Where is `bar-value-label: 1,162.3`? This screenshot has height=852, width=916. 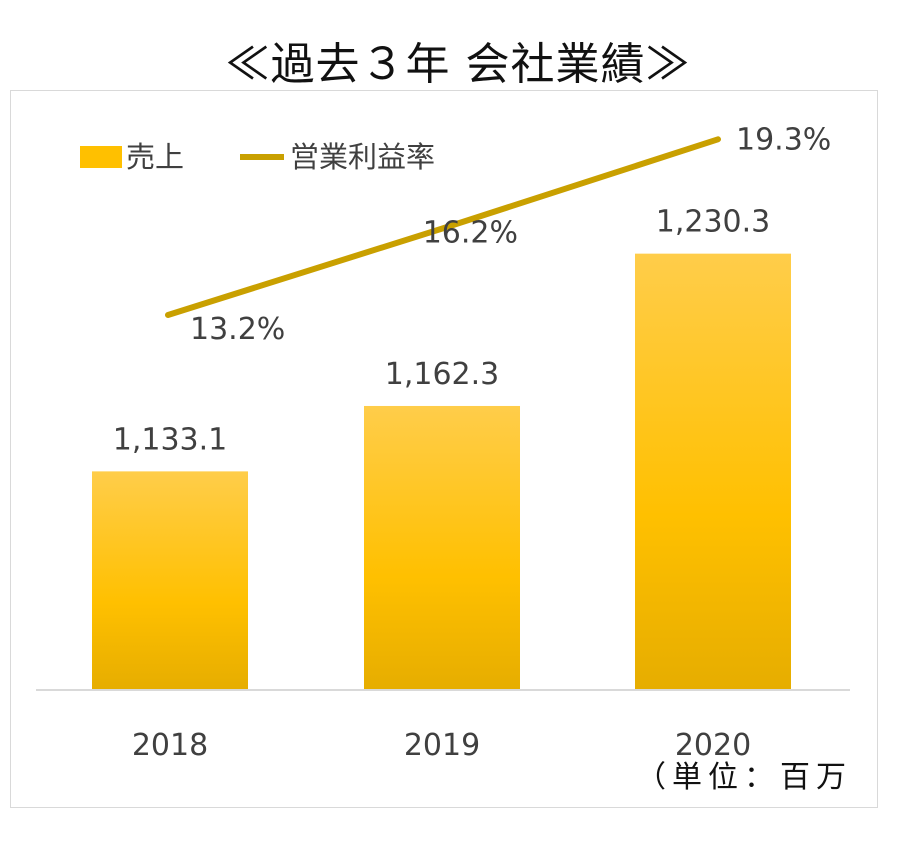
bar-value-label: 1,162.3 is located at coordinates (442, 374).